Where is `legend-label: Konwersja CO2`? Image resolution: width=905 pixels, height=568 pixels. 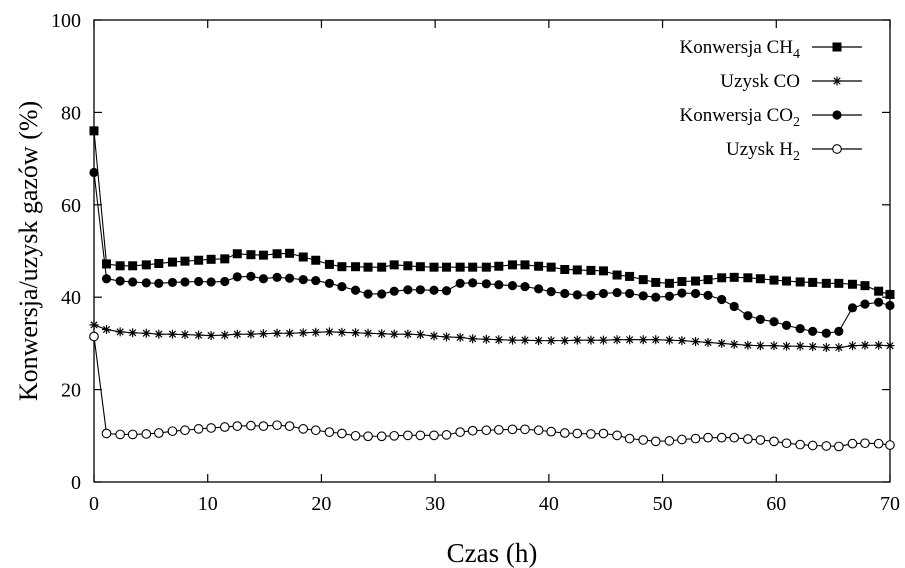
legend-label: Konwersja CO2 is located at coordinates (740, 117).